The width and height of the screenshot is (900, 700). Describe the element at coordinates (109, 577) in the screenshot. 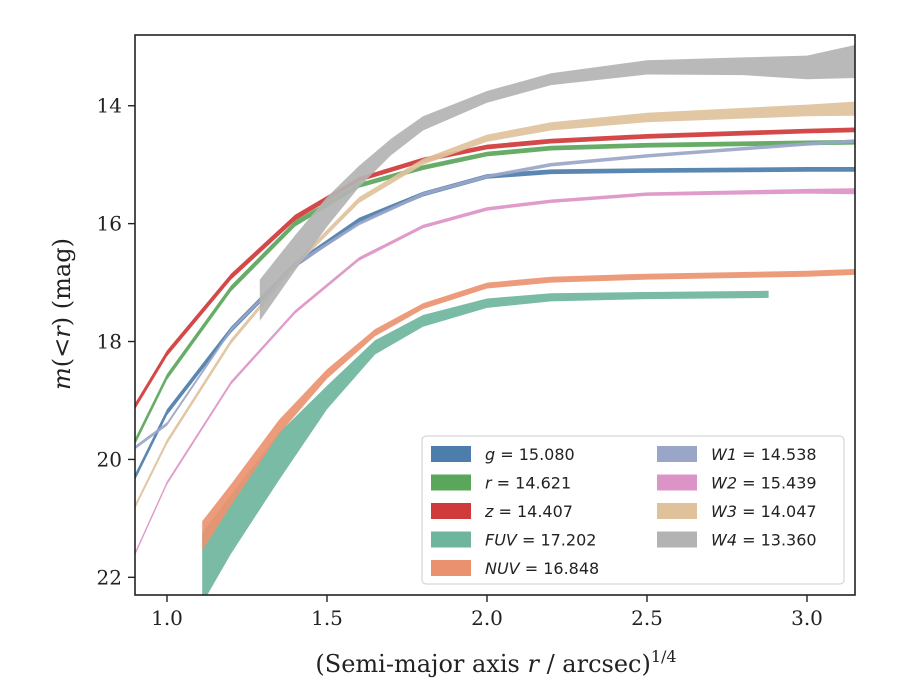

I see `y-tick-label: 22` at that location.